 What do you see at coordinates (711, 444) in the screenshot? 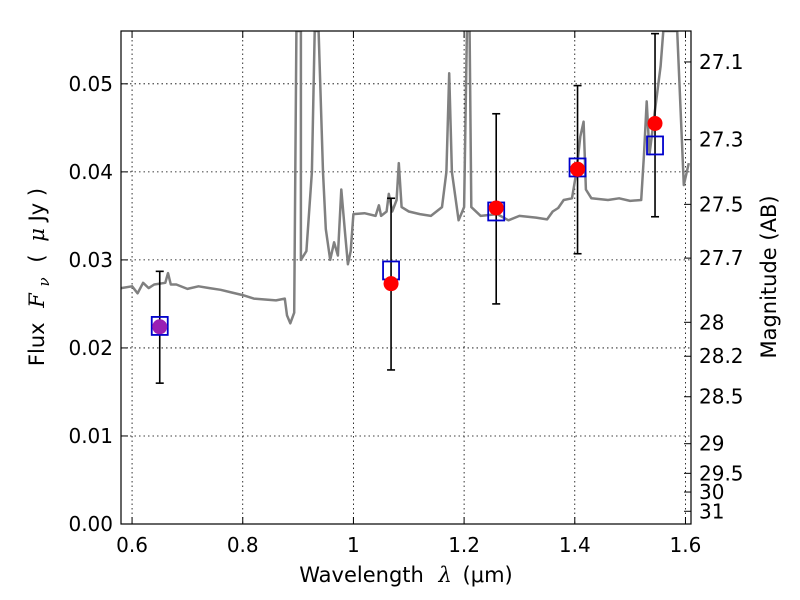
I see `y2-tick-label: 29` at bounding box center [711, 444].